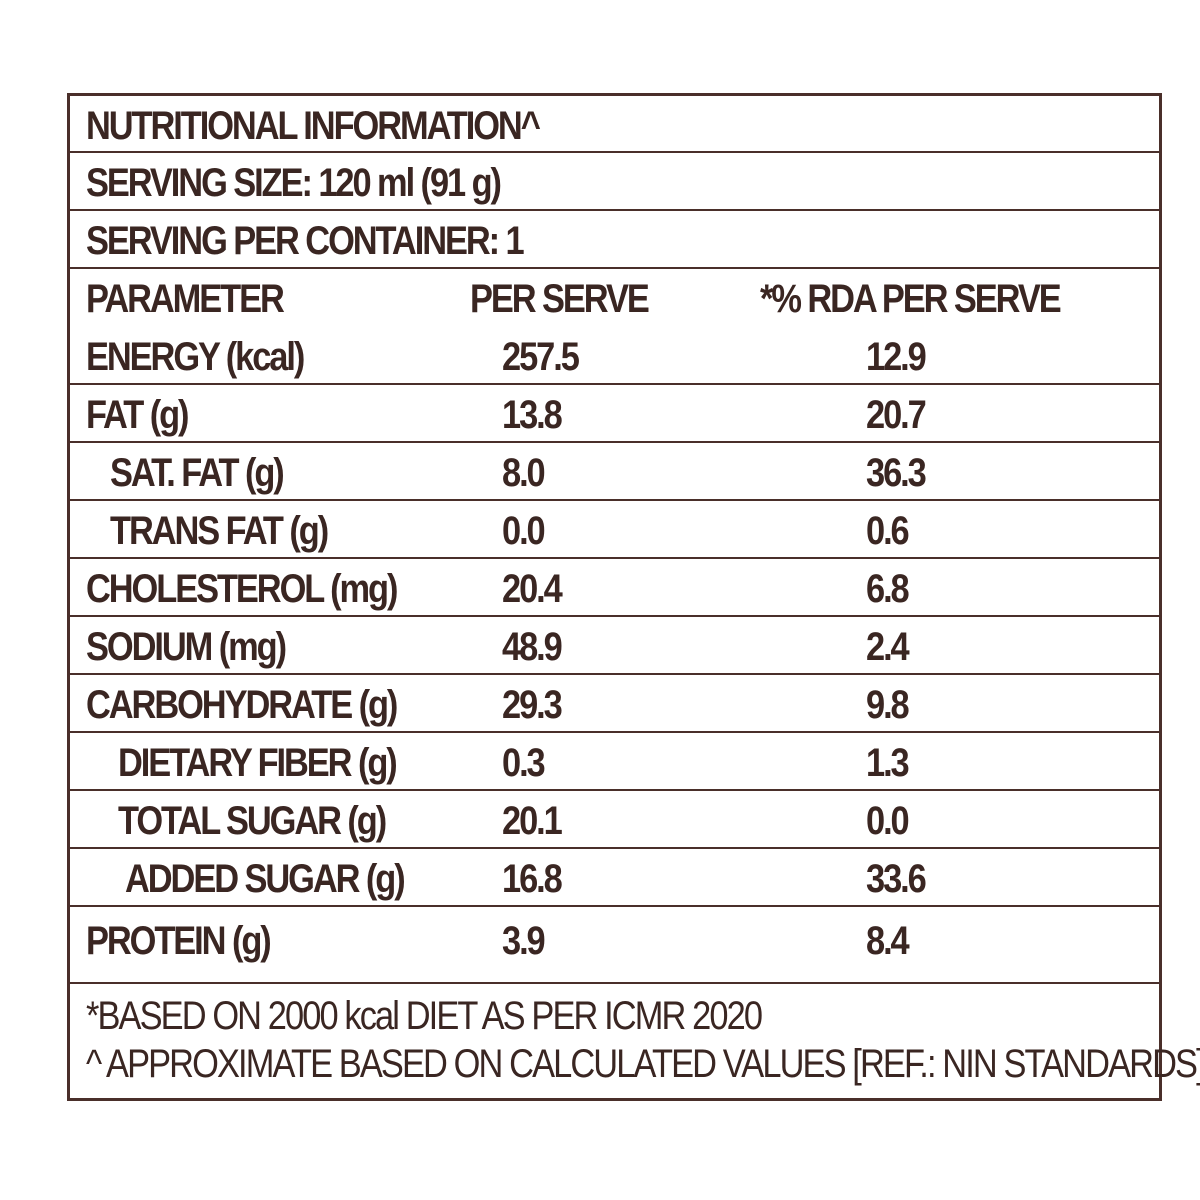 The height and width of the screenshot is (1200, 1200). I want to click on column-header-row: PARAMETER PER SERVE *% RDA PER SERVE, so click(614, 298).